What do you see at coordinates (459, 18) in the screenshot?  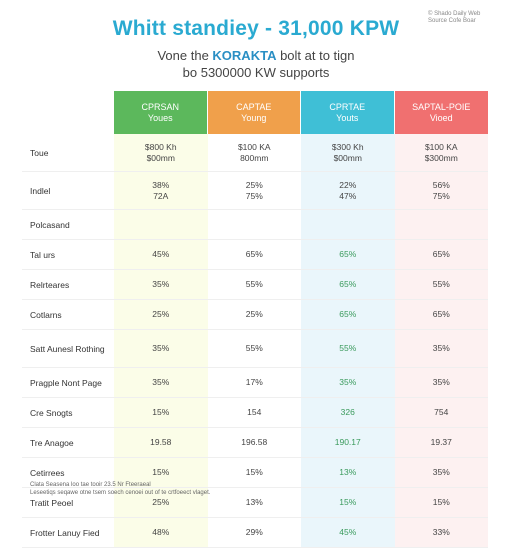 I see `corner-note: © Shado Daily Web Source Cofe Boar` at bounding box center [459, 18].